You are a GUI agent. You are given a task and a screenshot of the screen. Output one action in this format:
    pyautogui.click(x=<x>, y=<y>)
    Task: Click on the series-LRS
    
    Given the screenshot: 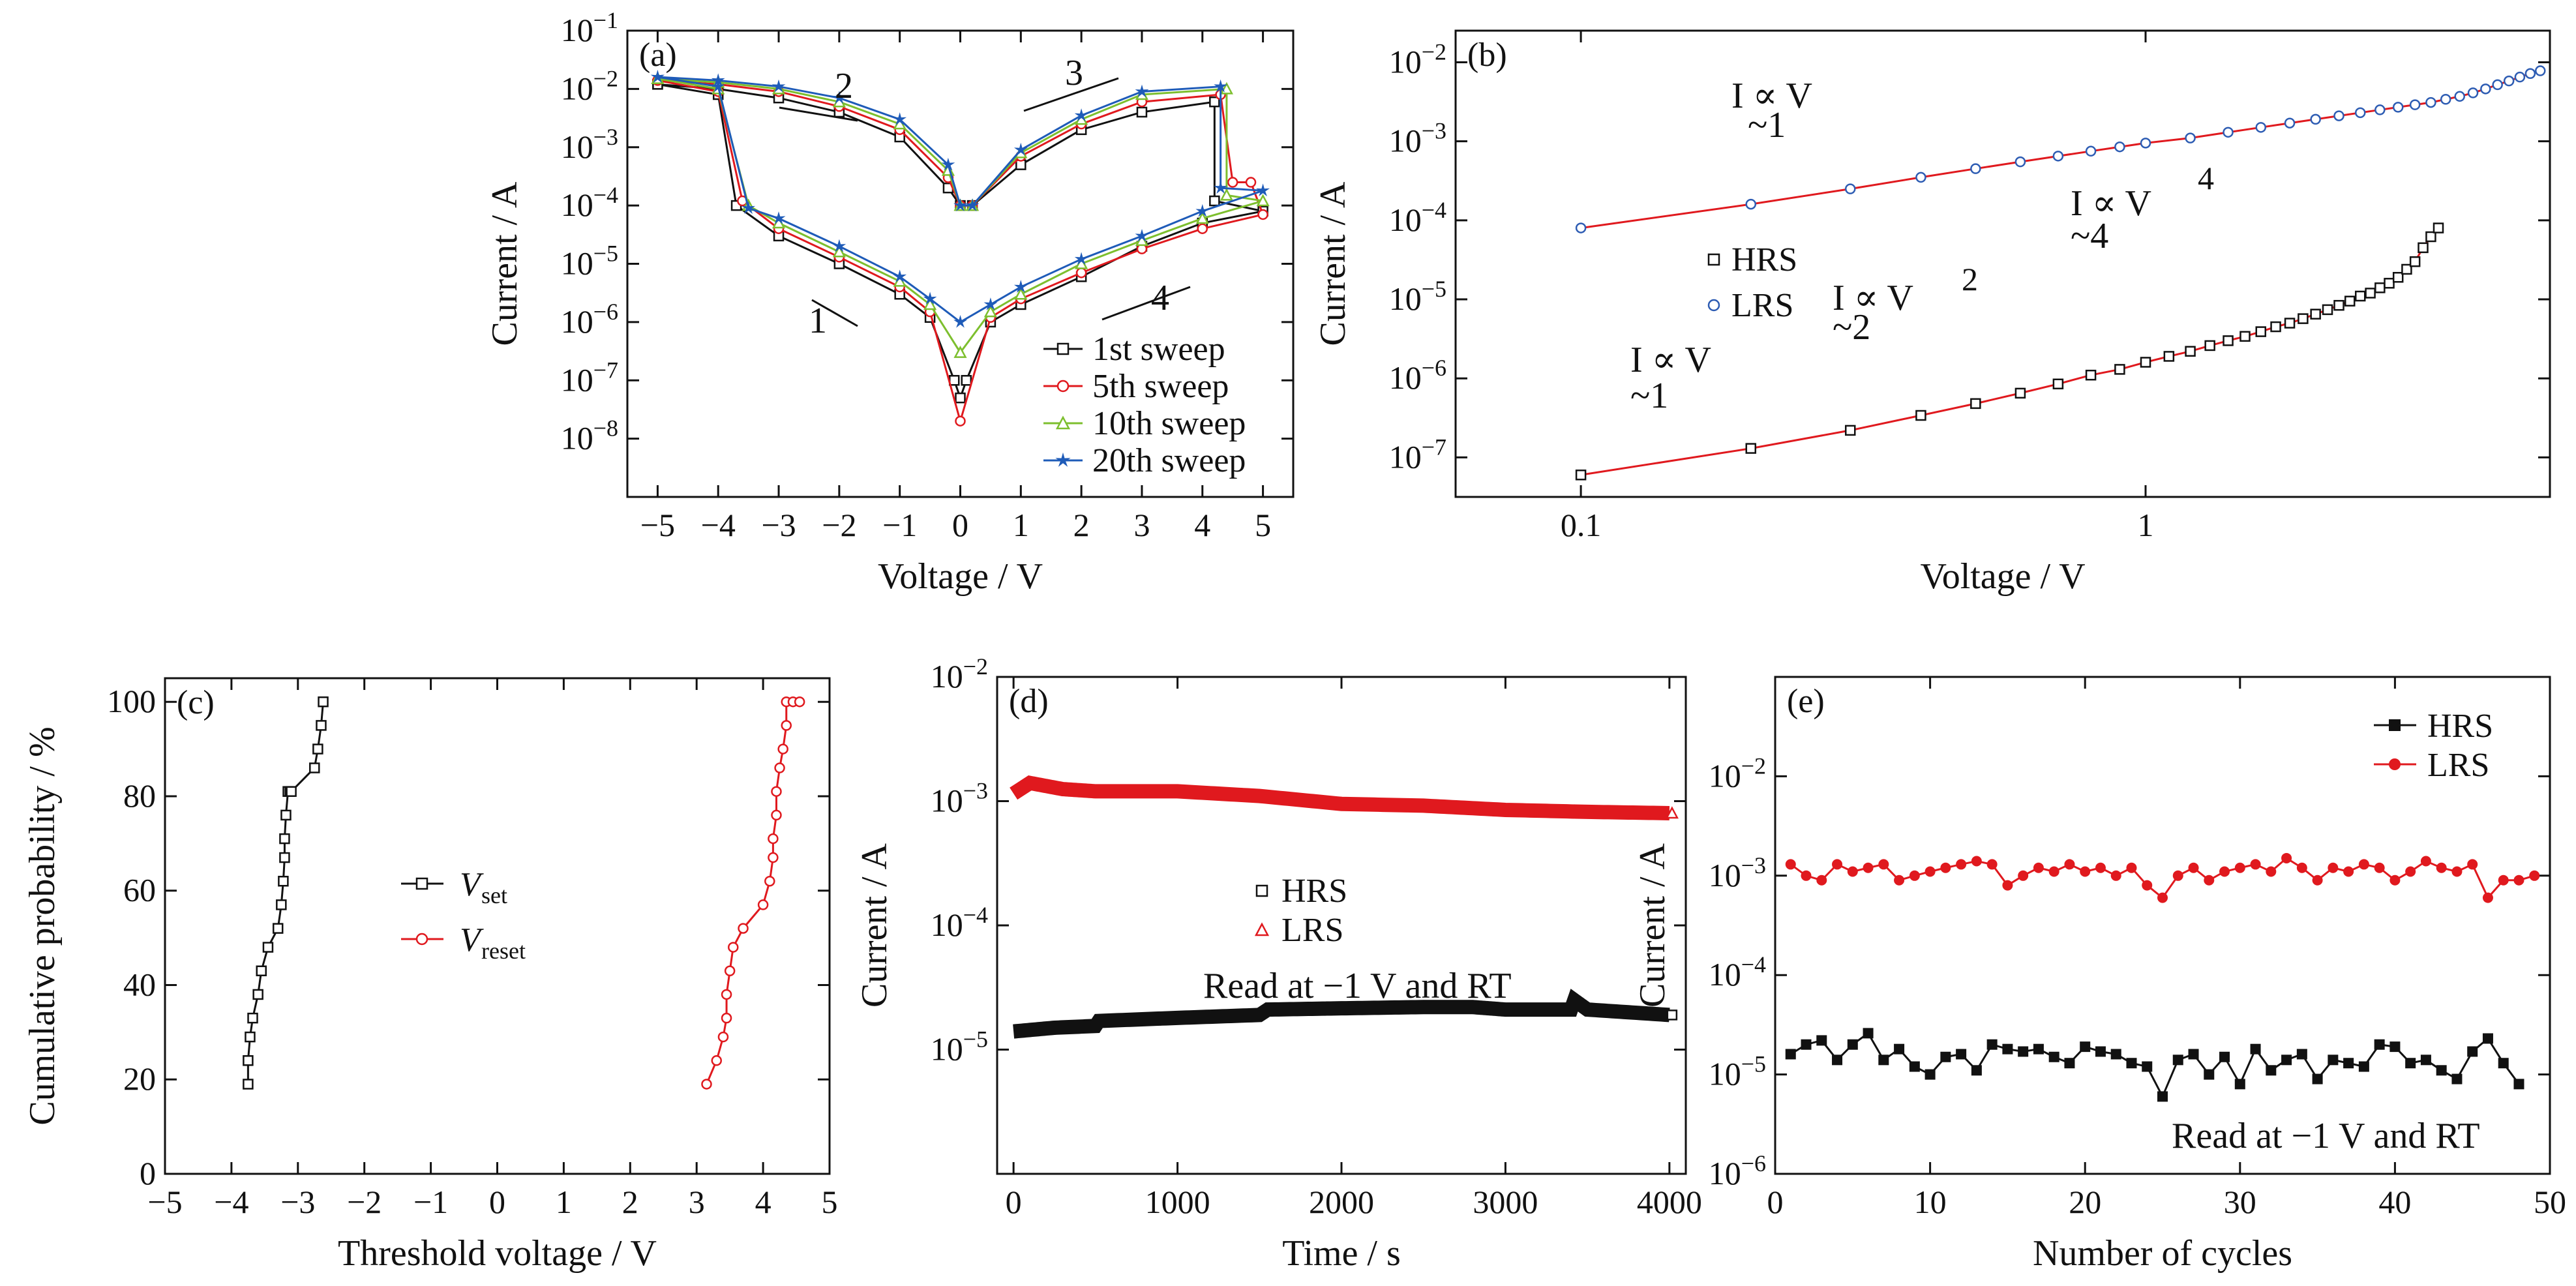 What is the action you would take?
    pyautogui.click(x=2162, y=877)
    